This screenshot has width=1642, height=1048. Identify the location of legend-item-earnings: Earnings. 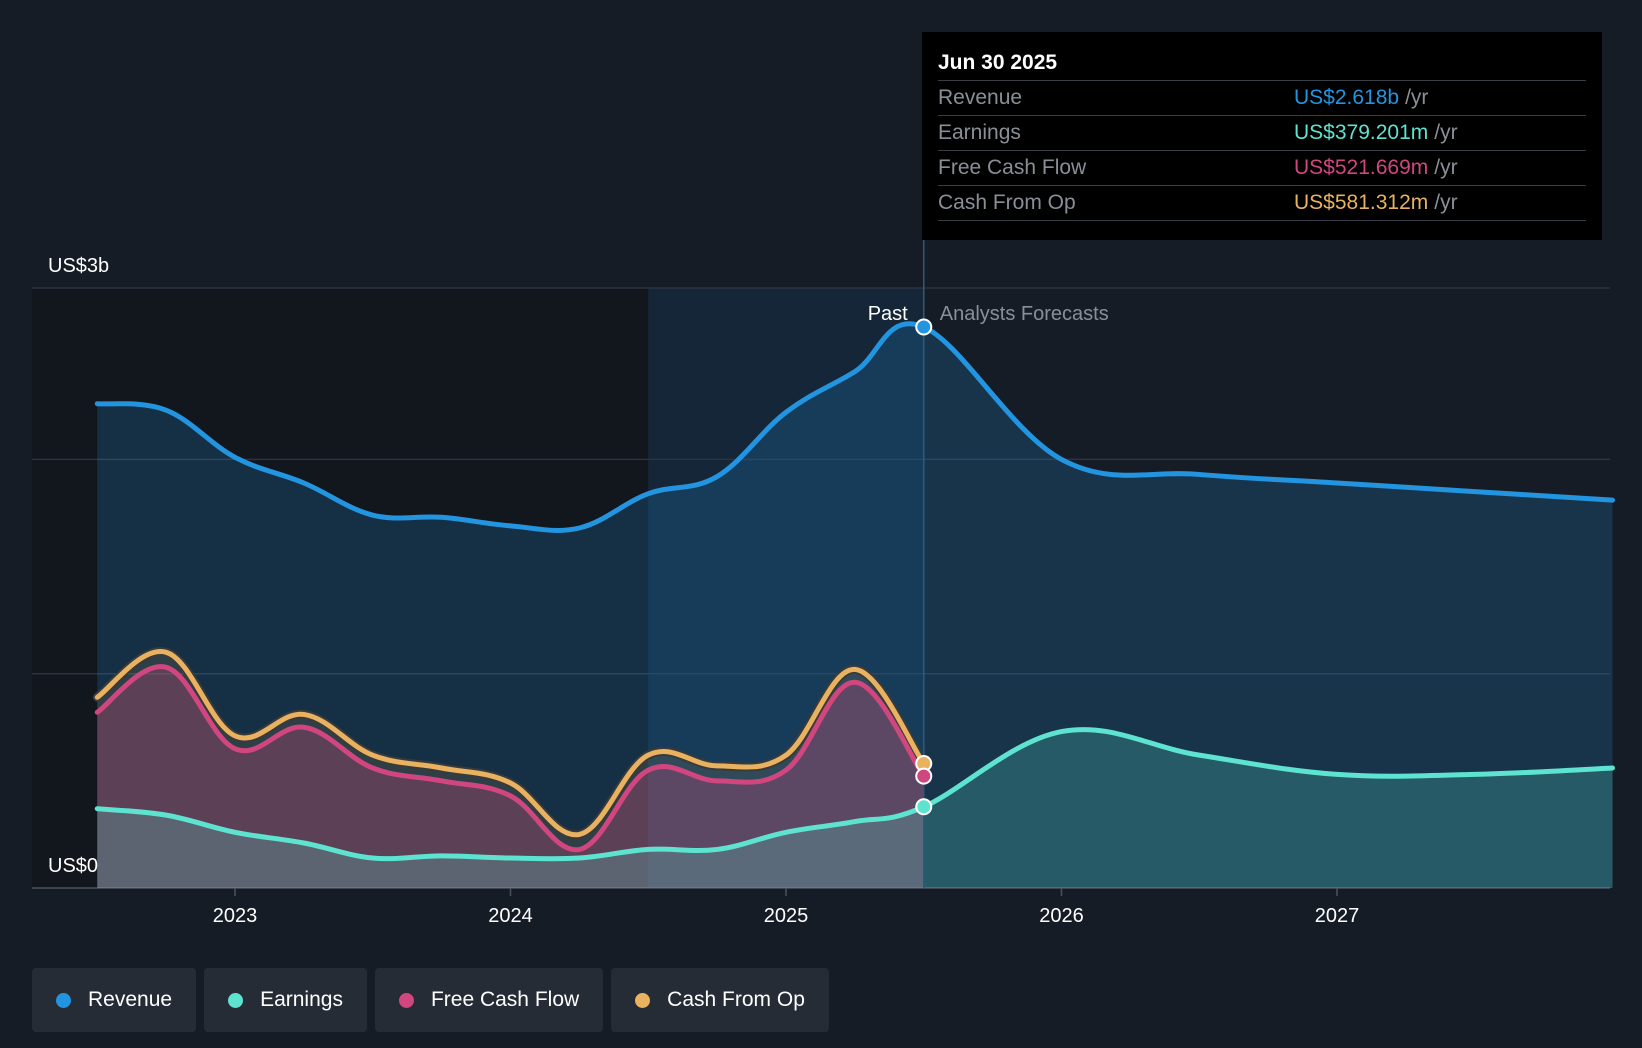
(285, 1000).